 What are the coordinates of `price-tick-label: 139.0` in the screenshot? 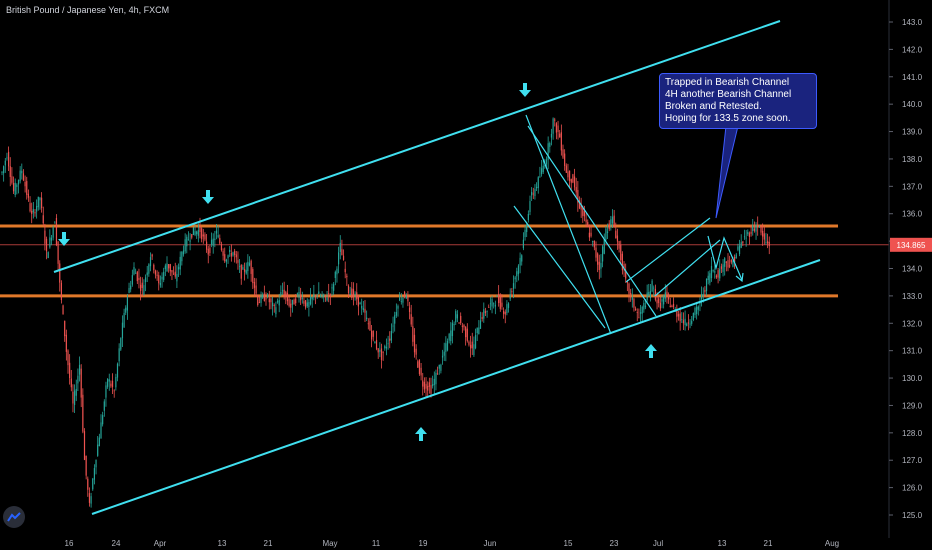 It's located at (912, 132).